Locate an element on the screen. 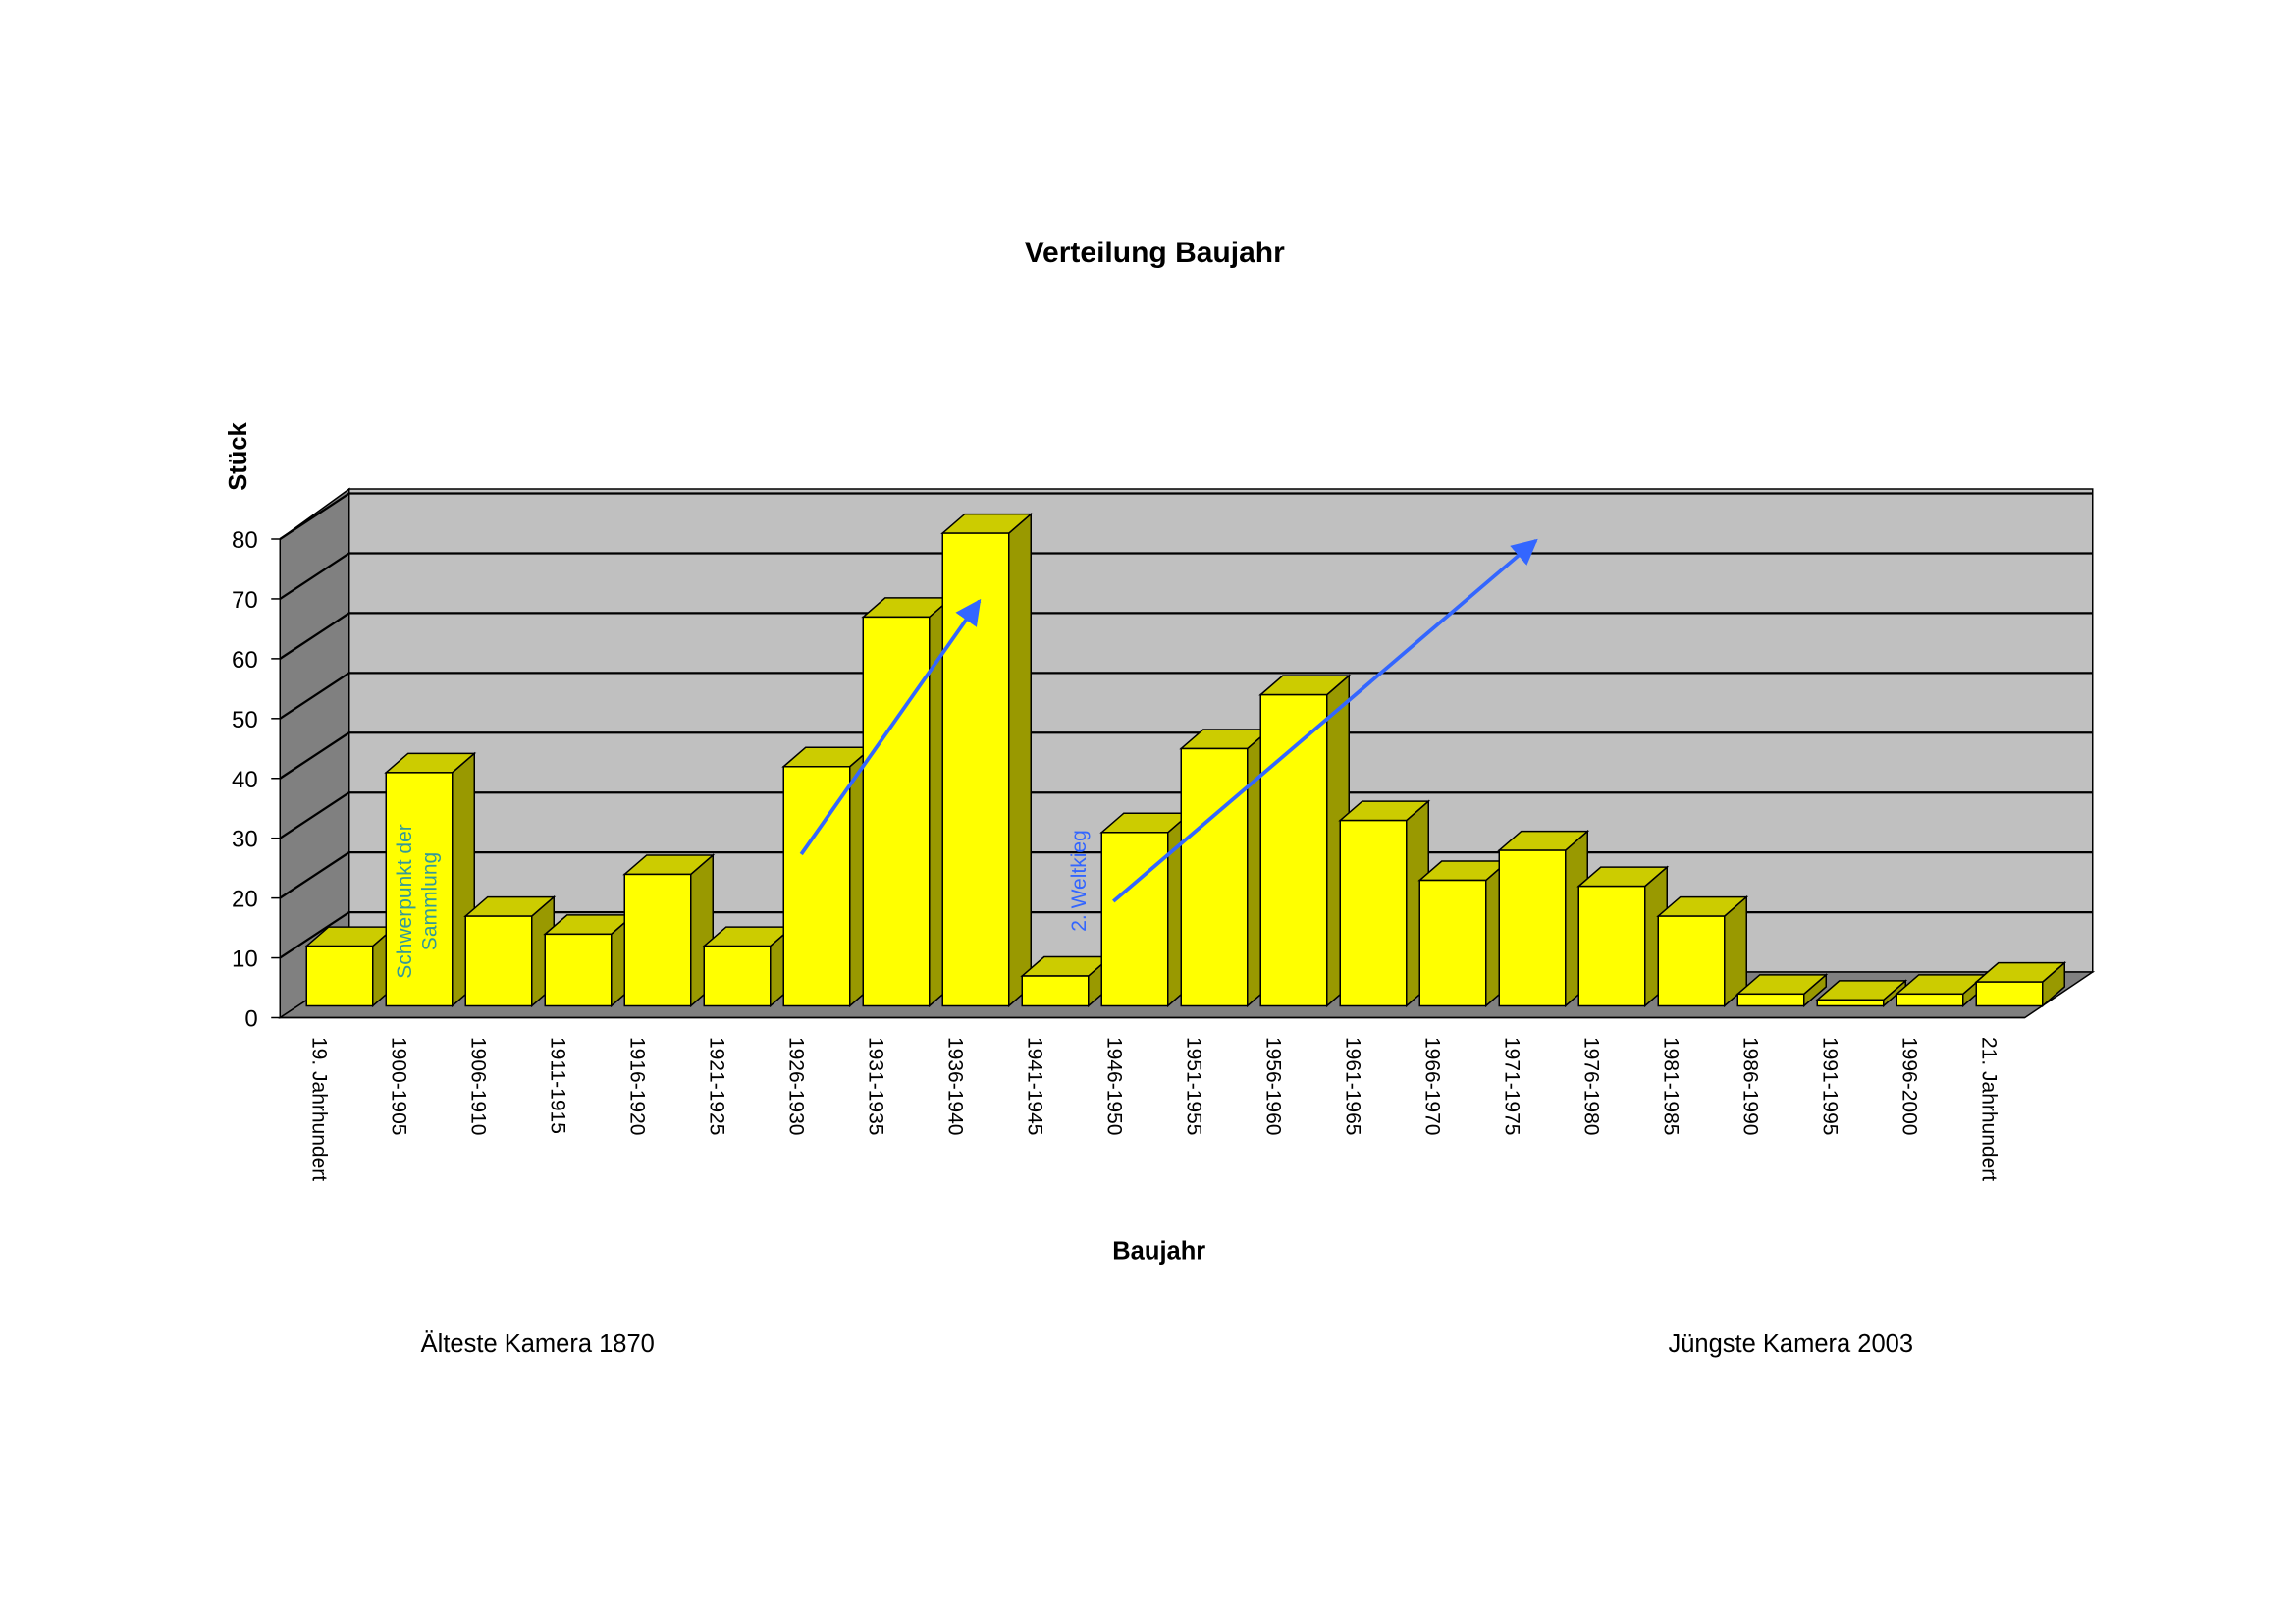  y-tick-label: 40 is located at coordinates (245, 780).